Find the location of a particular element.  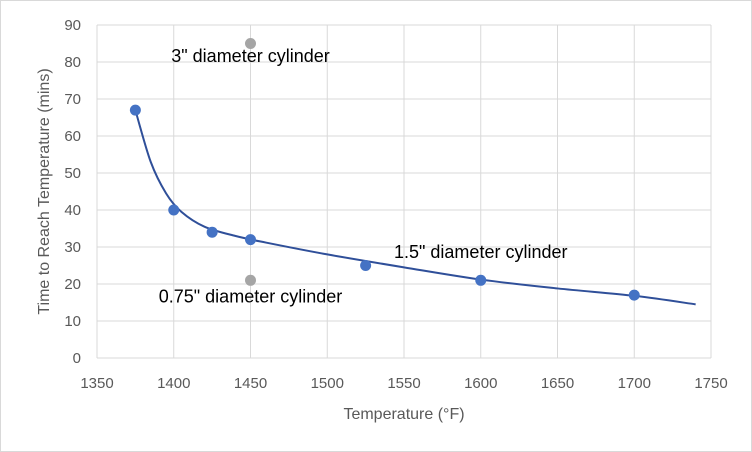

y-tick-label: 80 is located at coordinates (72, 62).